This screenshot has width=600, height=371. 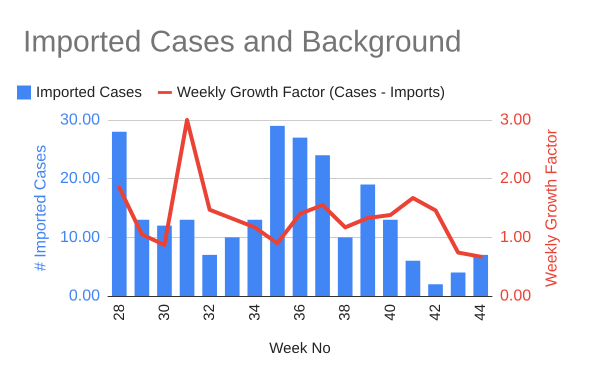 What do you see at coordinates (80, 179) in the screenshot?
I see `y-tick-label: 20.00` at bounding box center [80, 179].